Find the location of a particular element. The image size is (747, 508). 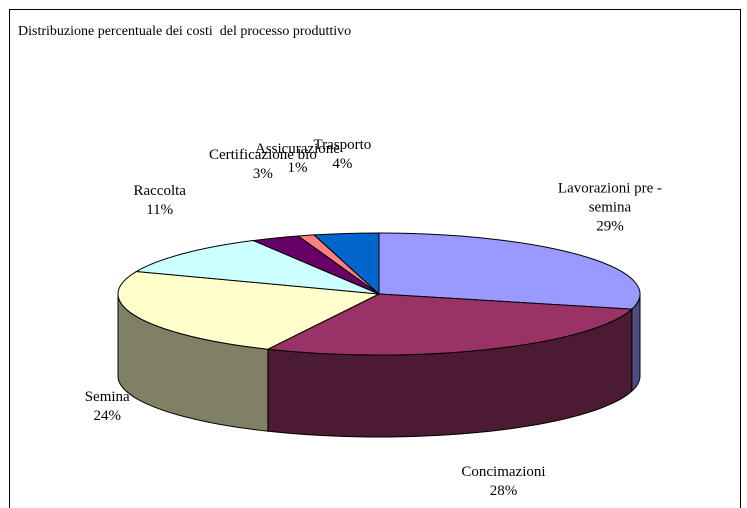

category-label: Lavorazioni pre - semina is located at coordinates (610, 198).